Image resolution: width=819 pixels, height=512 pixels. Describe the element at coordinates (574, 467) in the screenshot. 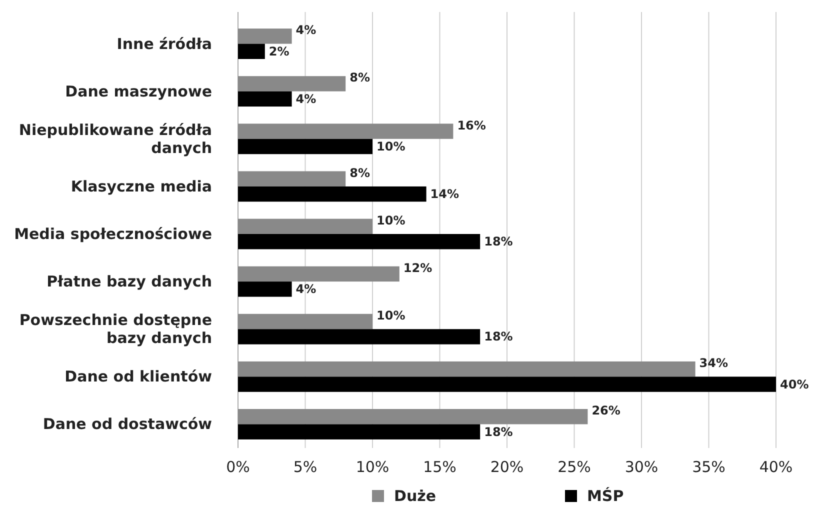

I see `x-tick-label: 25%` at that location.